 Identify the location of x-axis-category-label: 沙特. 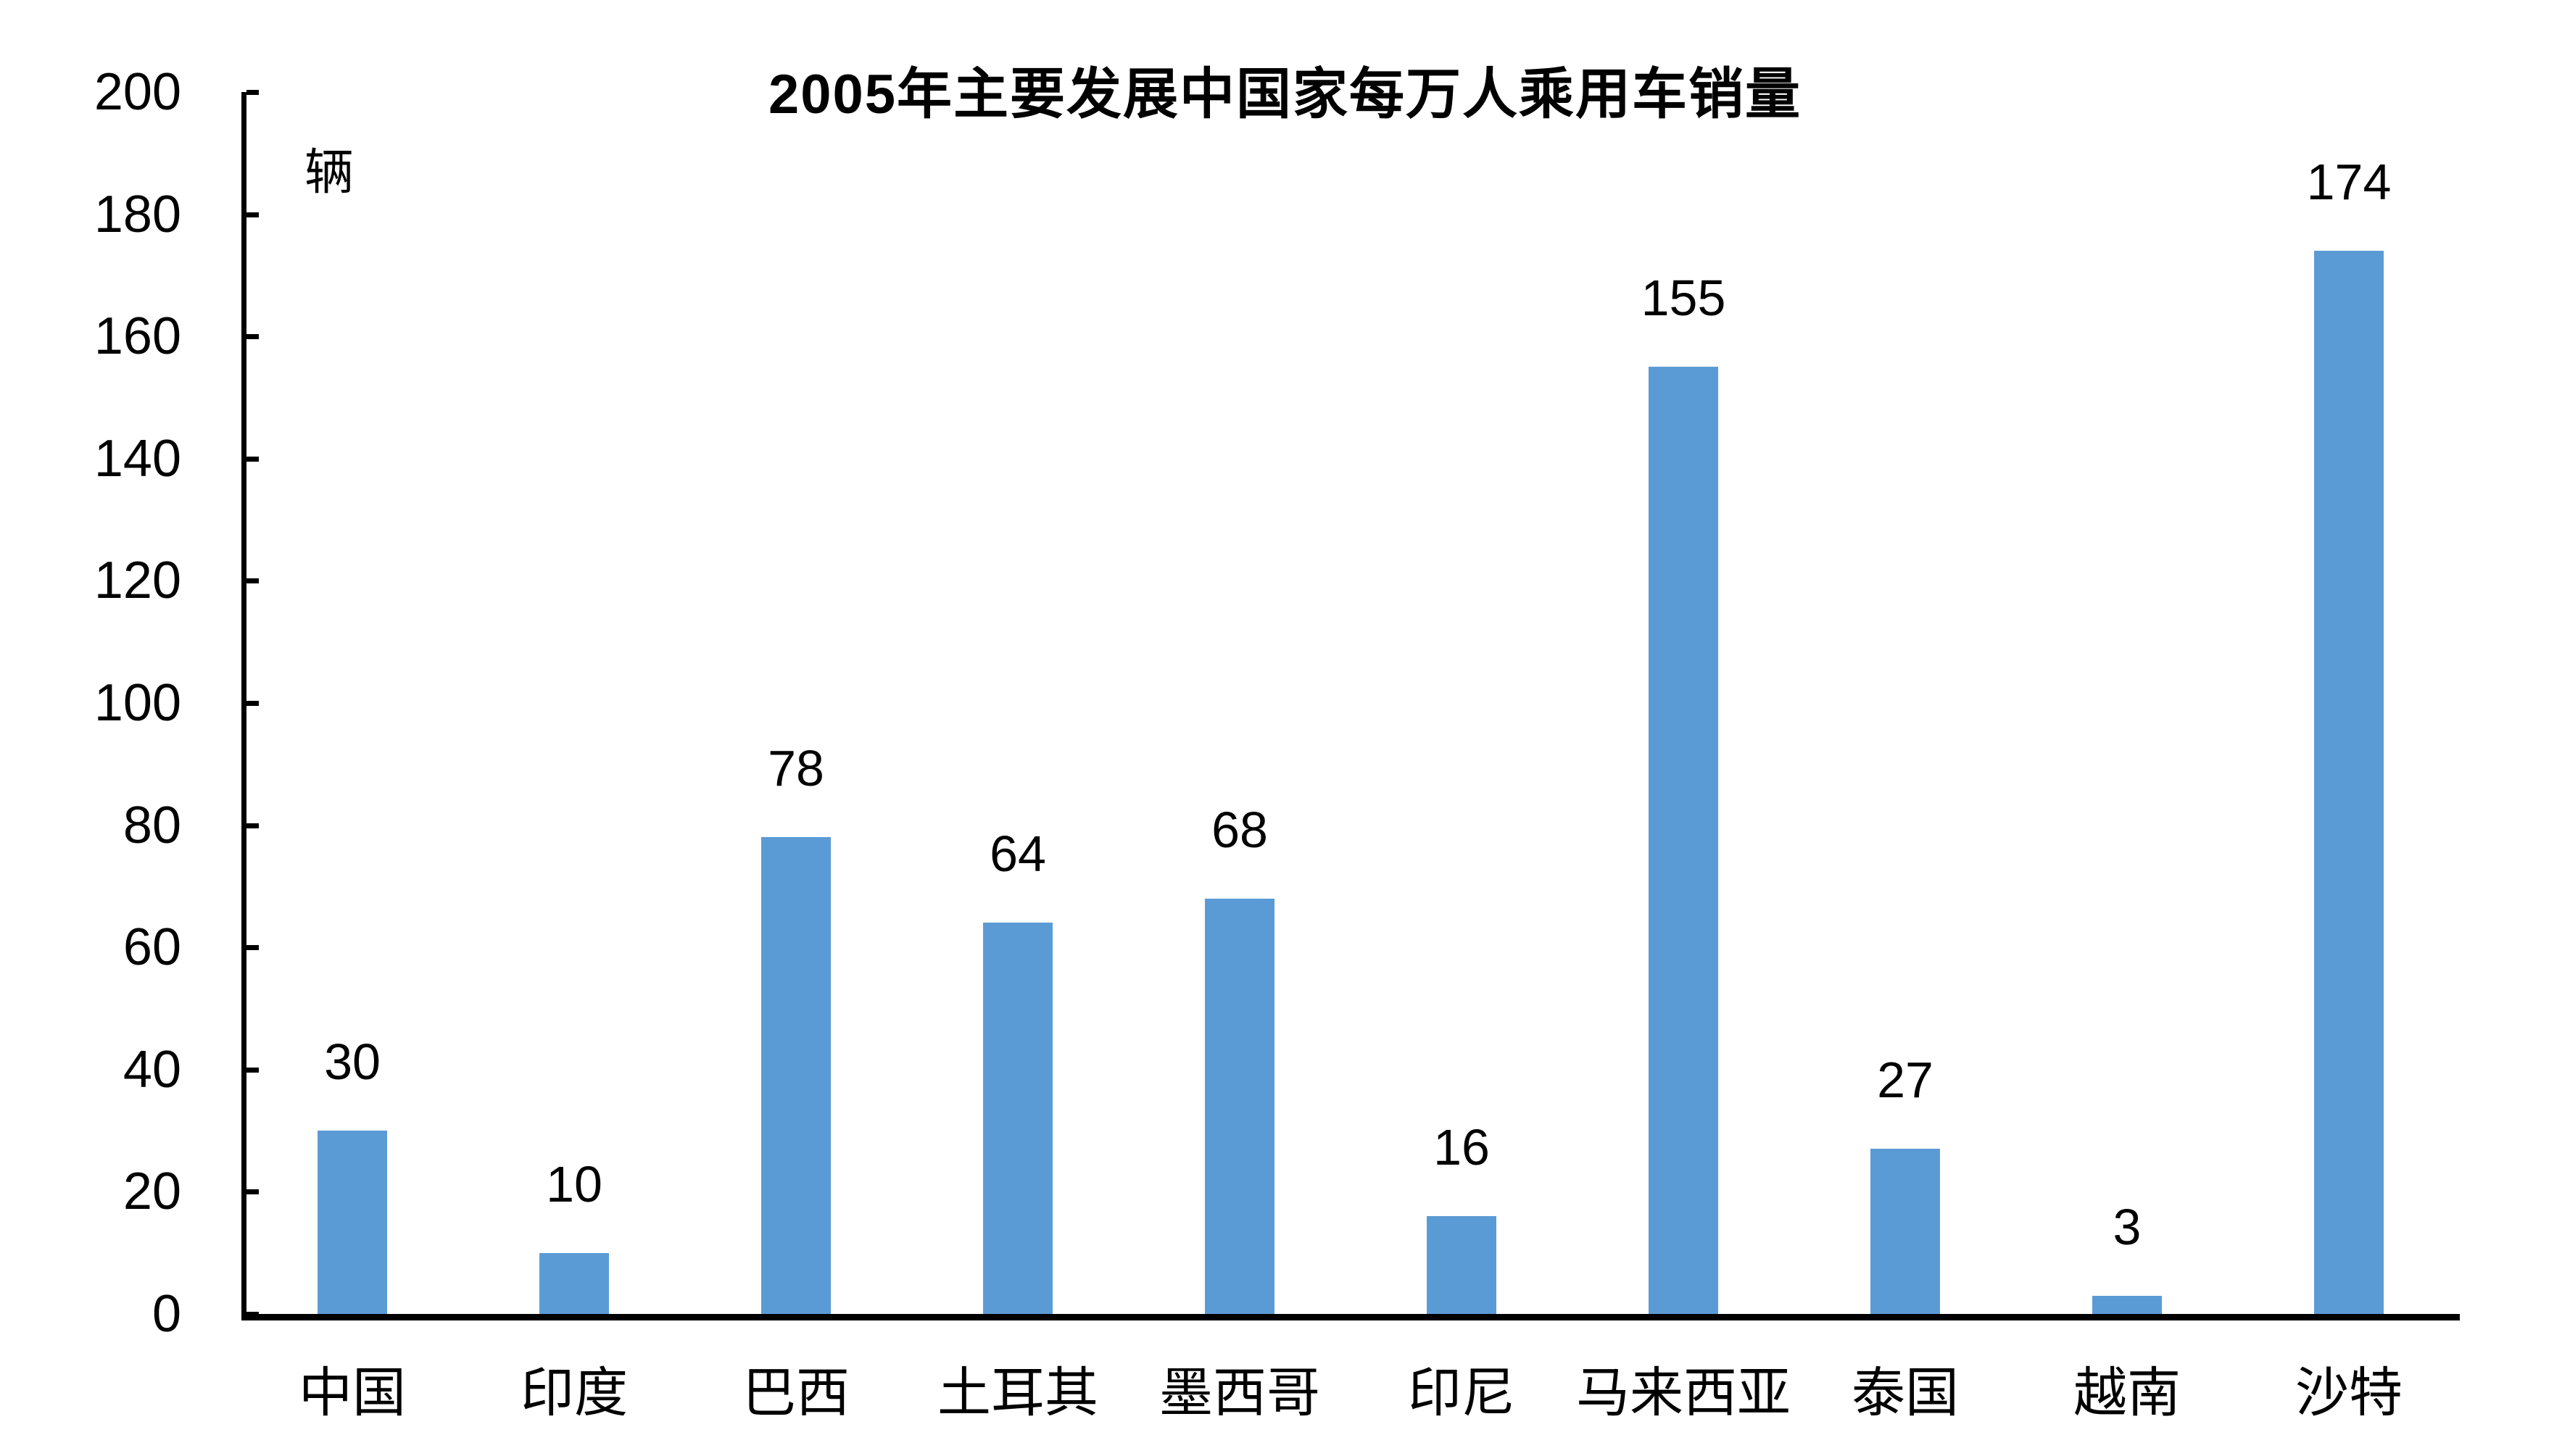
(2349, 1394).